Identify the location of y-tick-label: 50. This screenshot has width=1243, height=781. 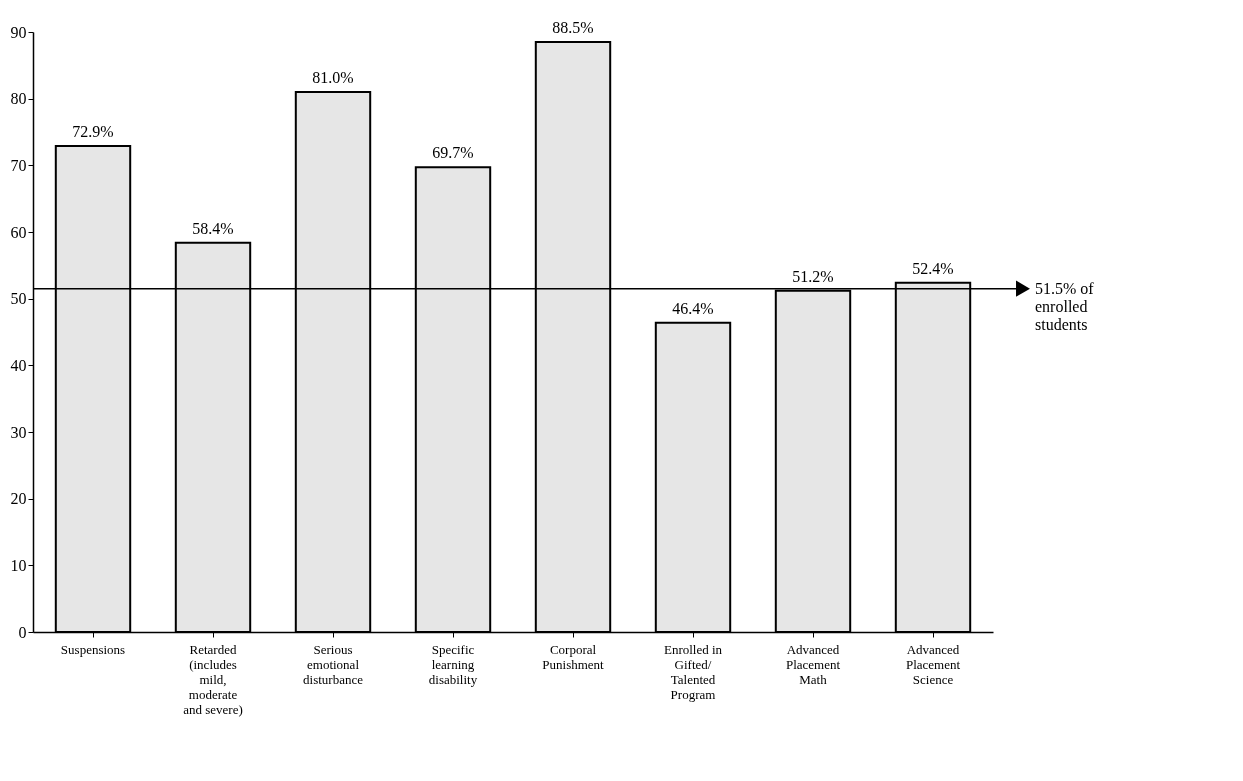
(18, 299).